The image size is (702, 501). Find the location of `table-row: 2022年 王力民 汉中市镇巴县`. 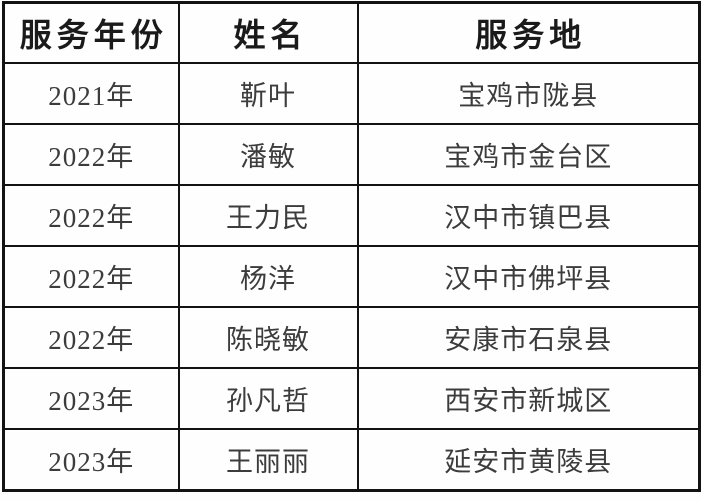

table-row: 2022年 王力民 汉中市镇巴县 is located at coordinates (351, 215).